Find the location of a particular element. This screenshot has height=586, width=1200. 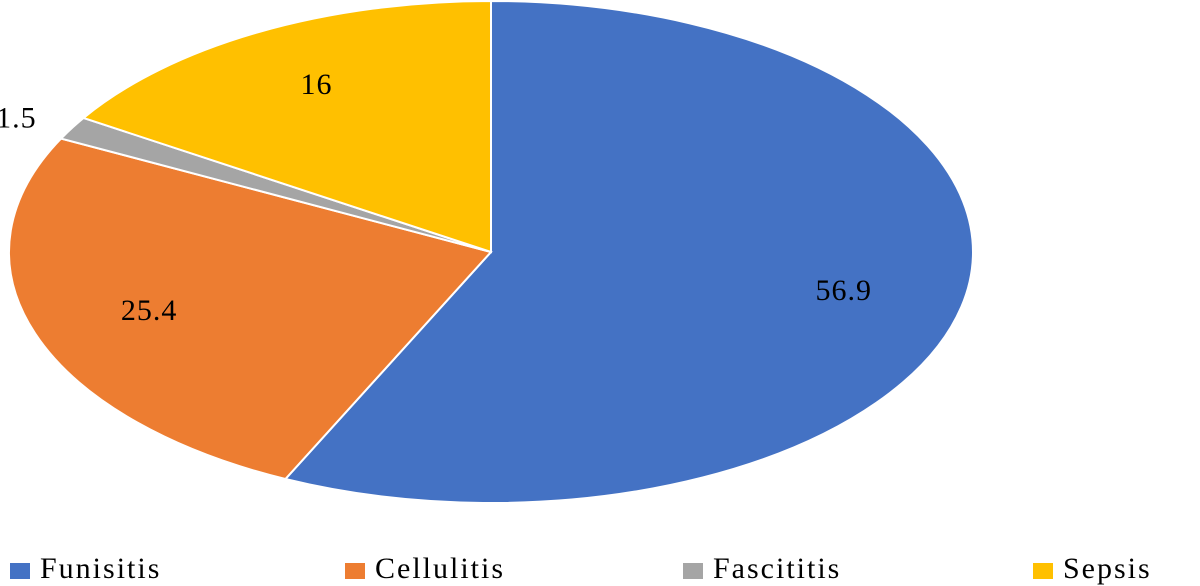

legend-label: Cellulitis is located at coordinates (440, 568).